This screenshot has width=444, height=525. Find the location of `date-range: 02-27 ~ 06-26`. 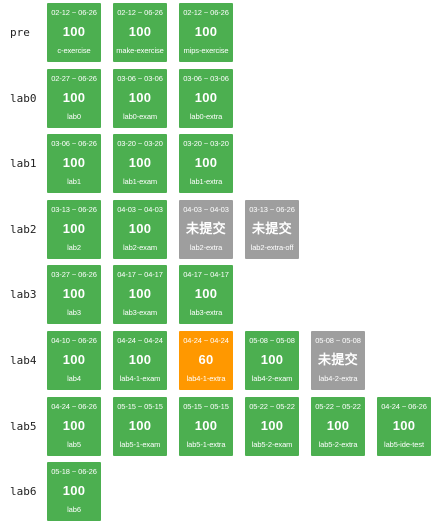

date-range: 02-27 ~ 06-26 is located at coordinates (74, 78).